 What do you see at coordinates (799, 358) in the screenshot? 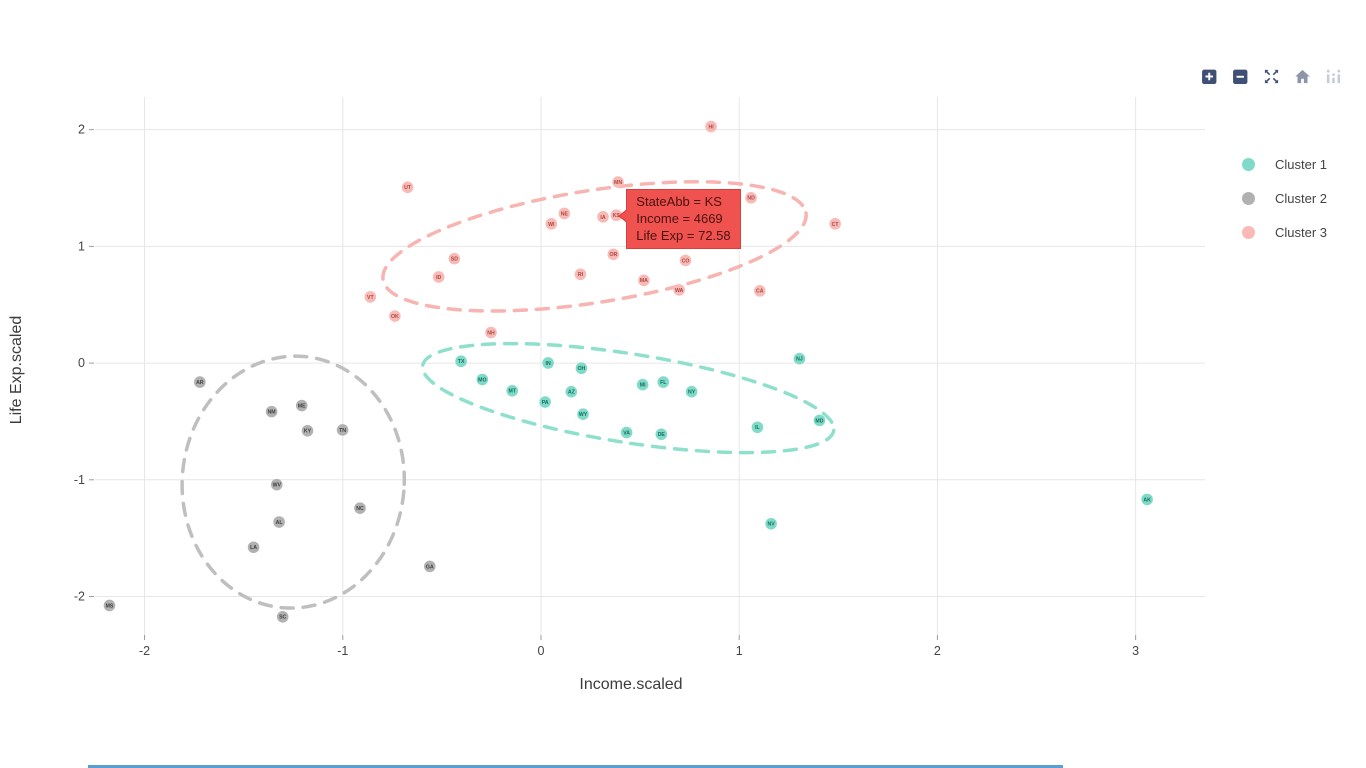
I see `scatter-point-NJ` at bounding box center [799, 358].